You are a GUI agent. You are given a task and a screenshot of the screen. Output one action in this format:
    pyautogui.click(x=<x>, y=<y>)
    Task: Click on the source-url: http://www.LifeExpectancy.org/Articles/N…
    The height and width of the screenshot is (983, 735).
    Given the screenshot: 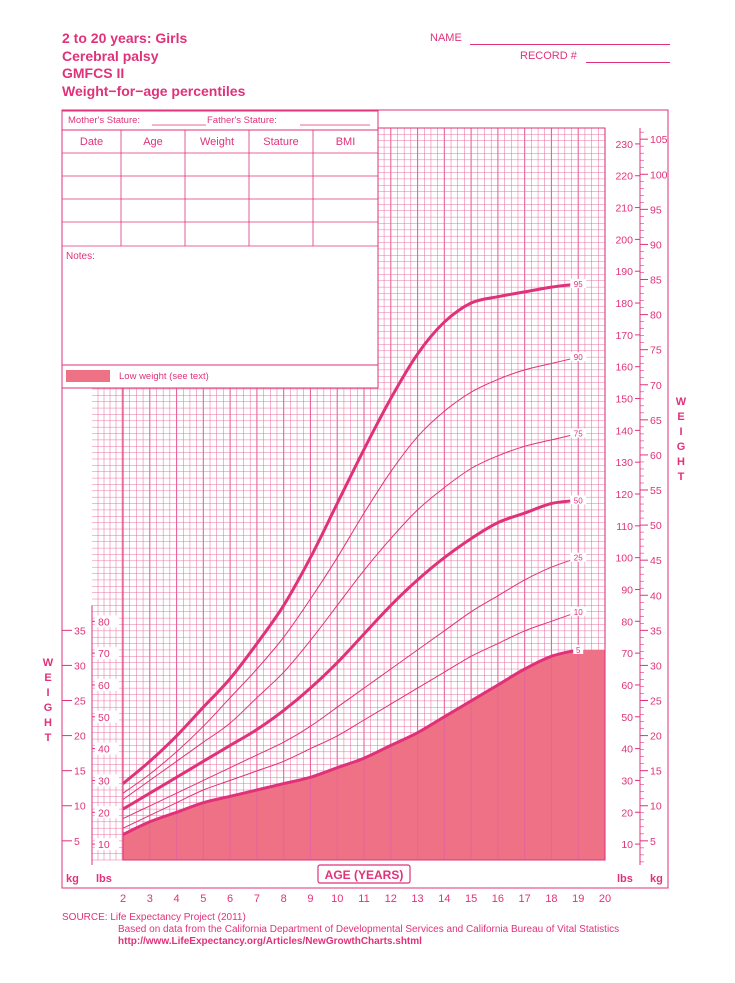 What is the action you would take?
    pyautogui.click(x=270, y=941)
    